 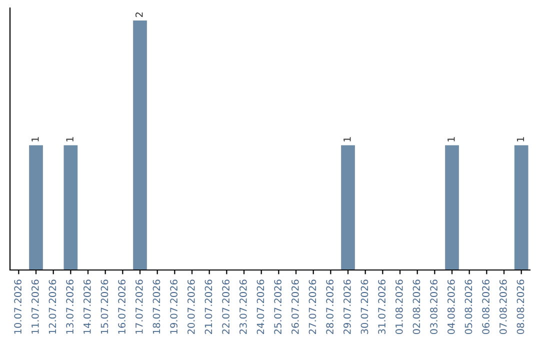 What do you see at coordinates (122, 307) in the screenshot?
I see `x-tick-label: 16.07.2026` at bounding box center [122, 307].